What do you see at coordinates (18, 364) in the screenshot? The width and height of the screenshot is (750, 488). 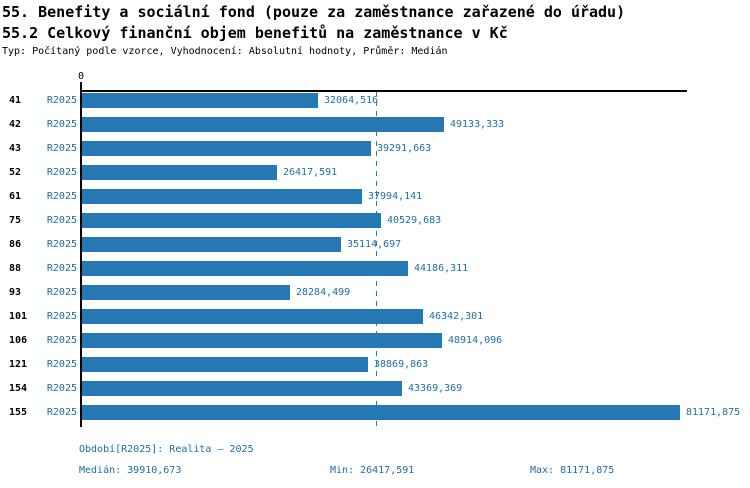 I see `row-category-label: 121` at bounding box center [18, 364].